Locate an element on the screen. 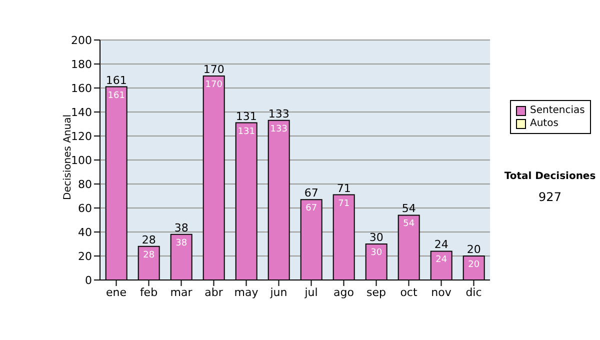  data-label: 131 is located at coordinates (246, 131).